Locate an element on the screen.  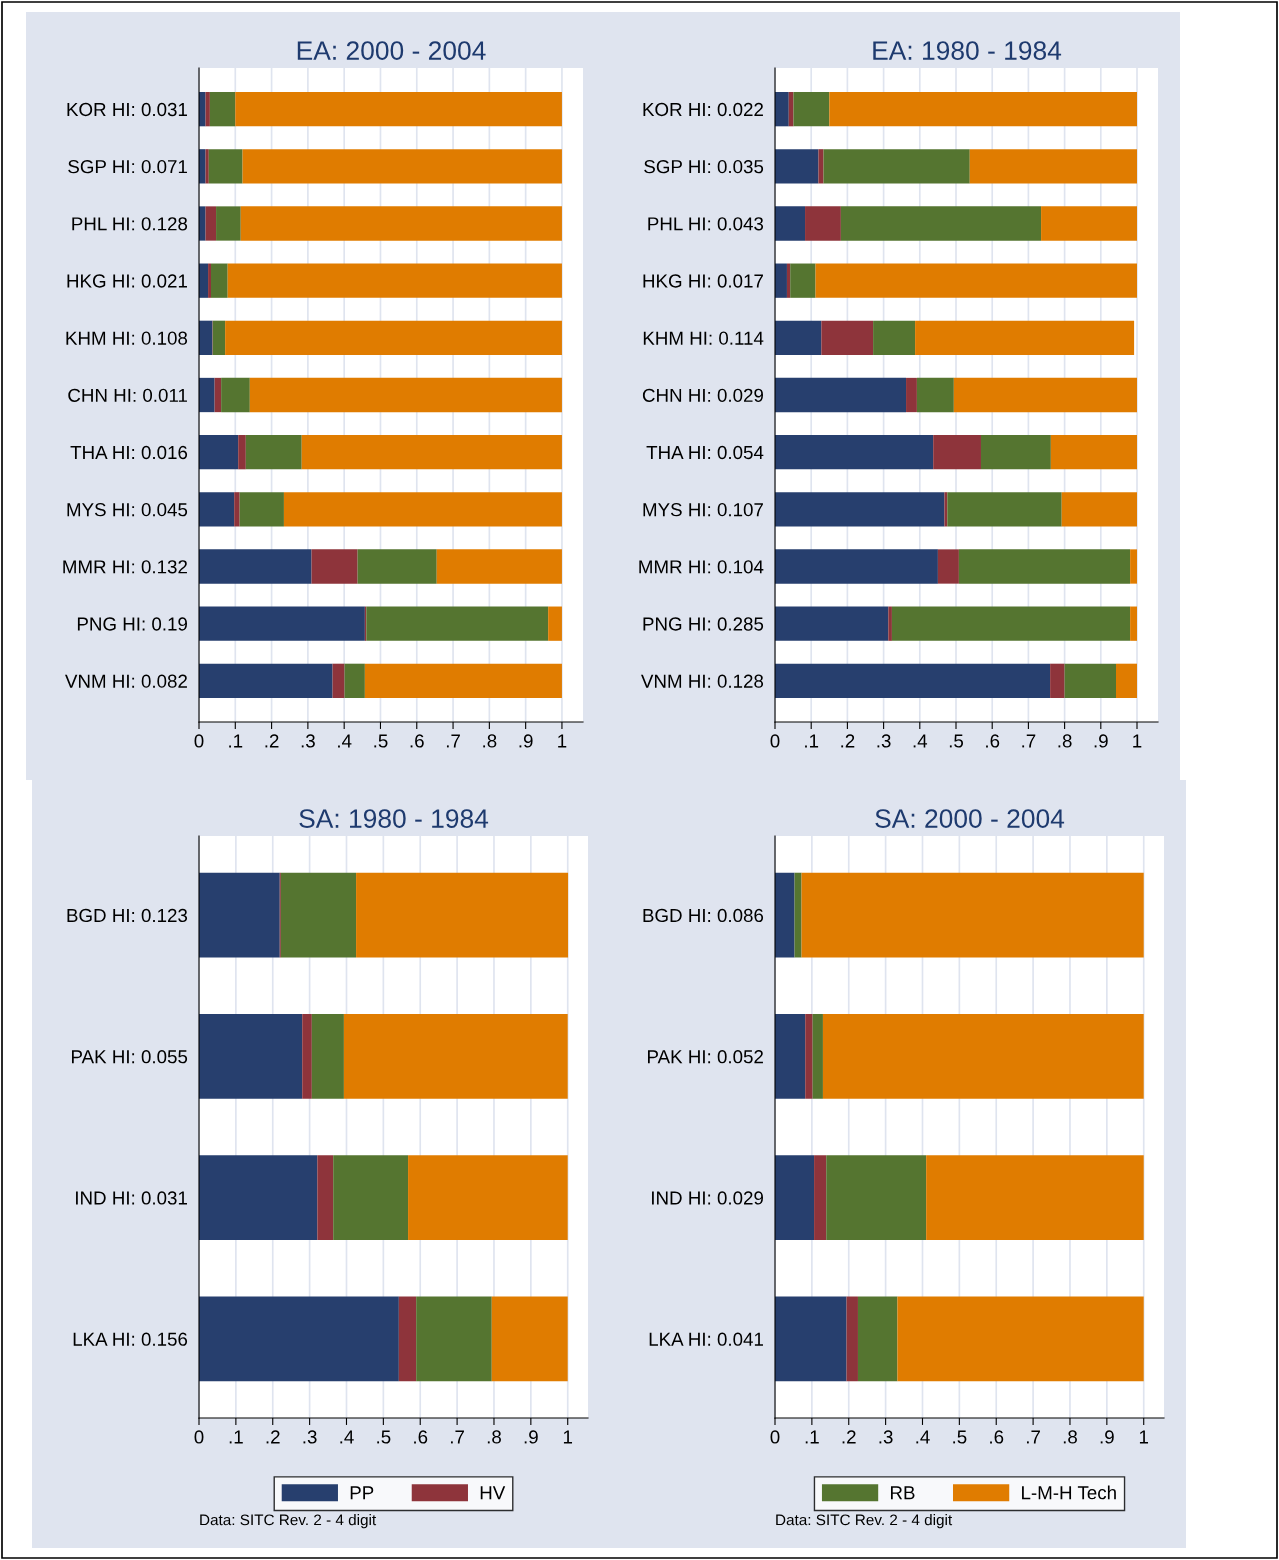
y-tick-label: PNG HI: 0.285 is located at coordinates (703, 624).